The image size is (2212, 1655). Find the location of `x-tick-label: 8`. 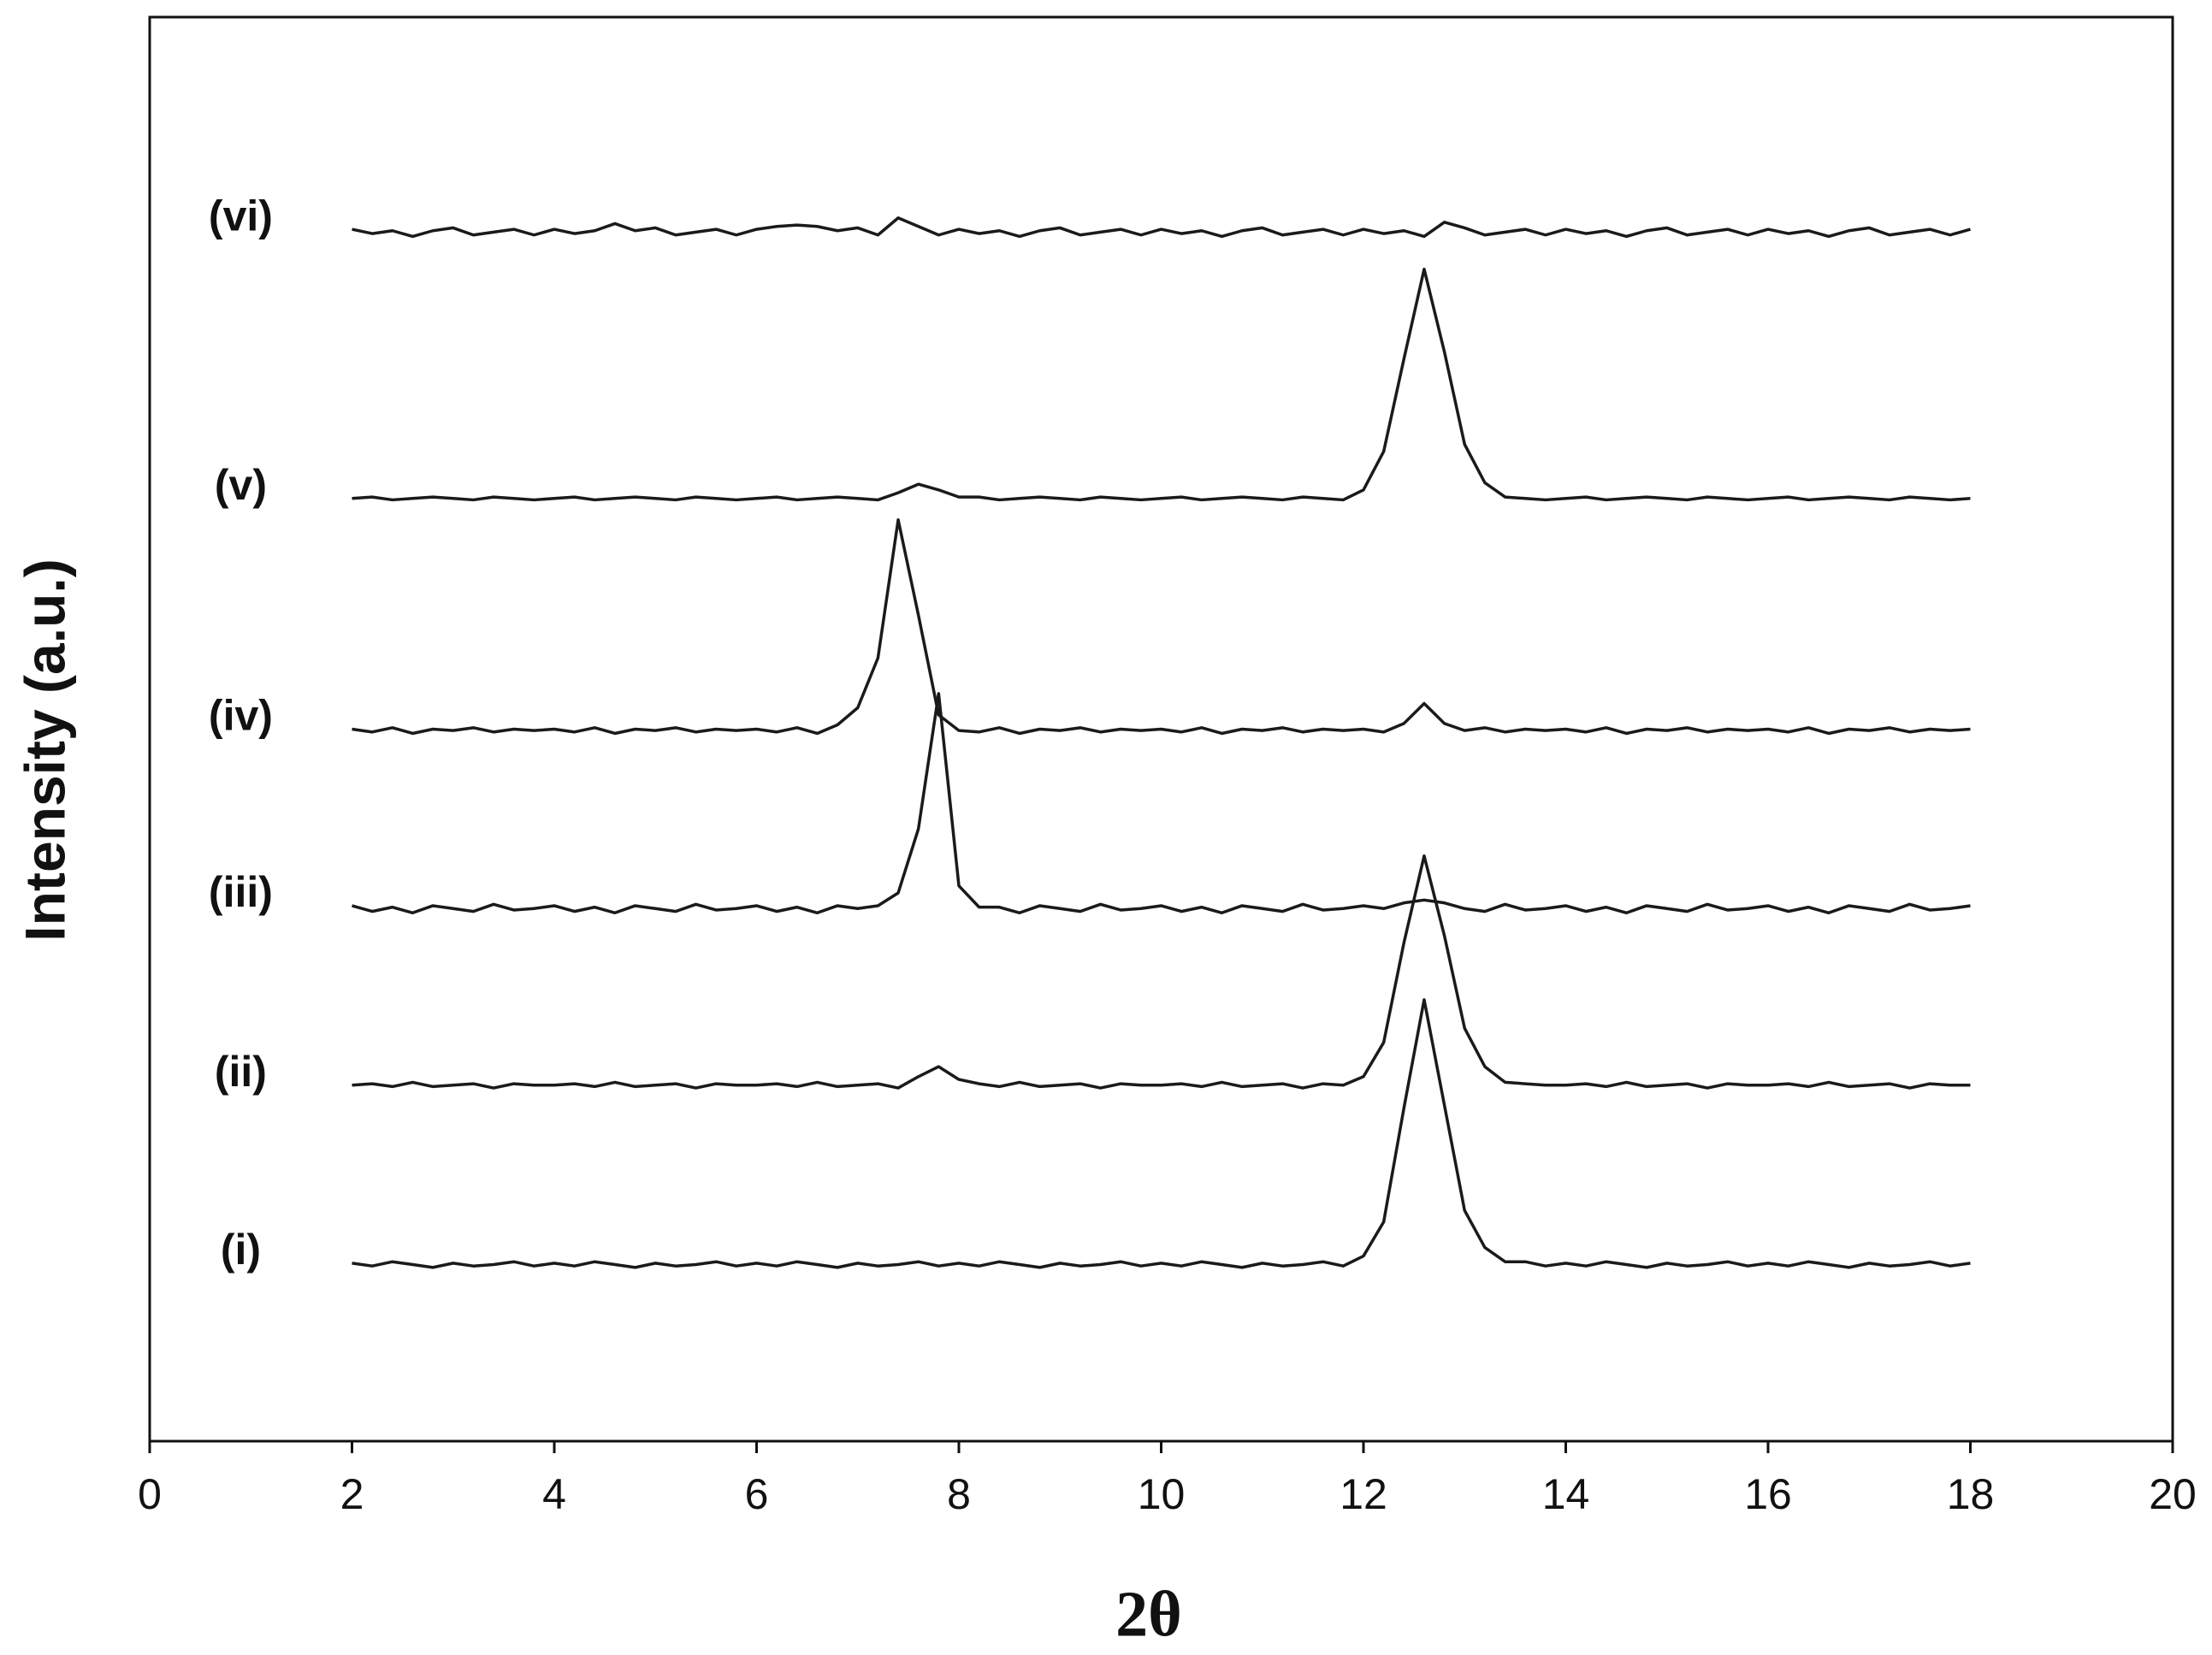

x-tick-label: 8 is located at coordinates (959, 1494).